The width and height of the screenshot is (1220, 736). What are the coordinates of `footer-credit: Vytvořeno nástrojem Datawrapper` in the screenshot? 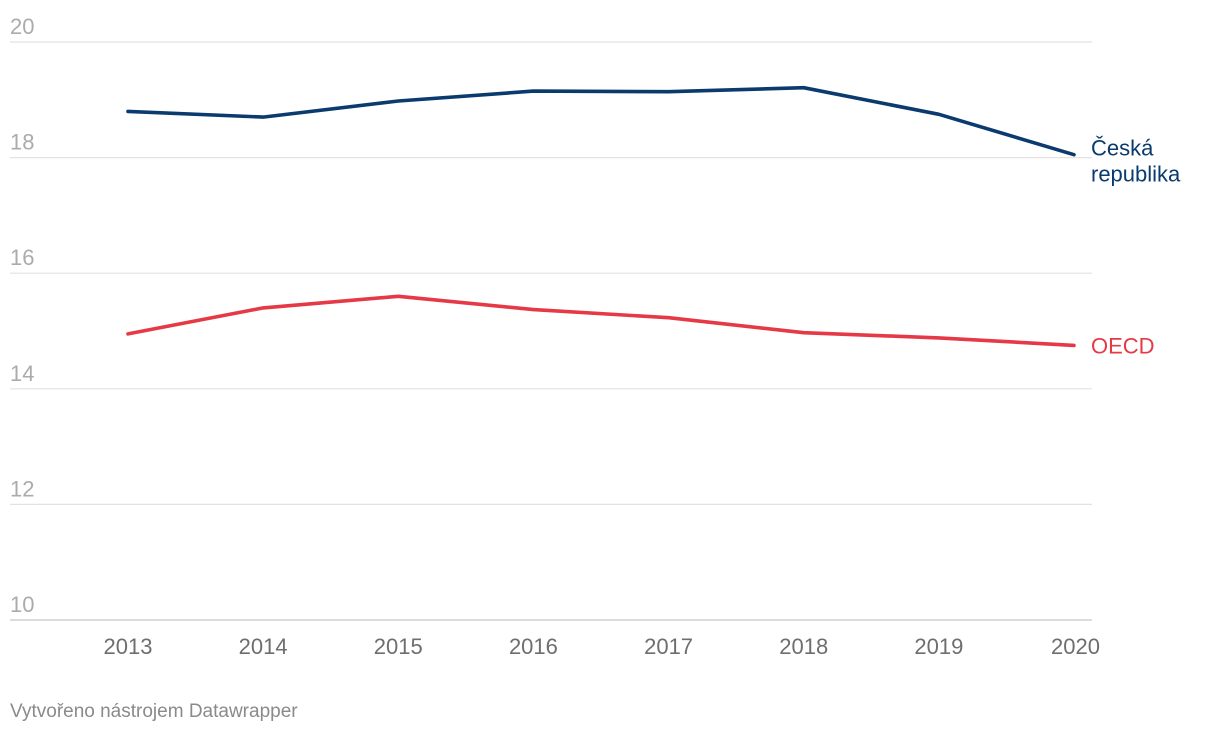 It's located at (154, 711).